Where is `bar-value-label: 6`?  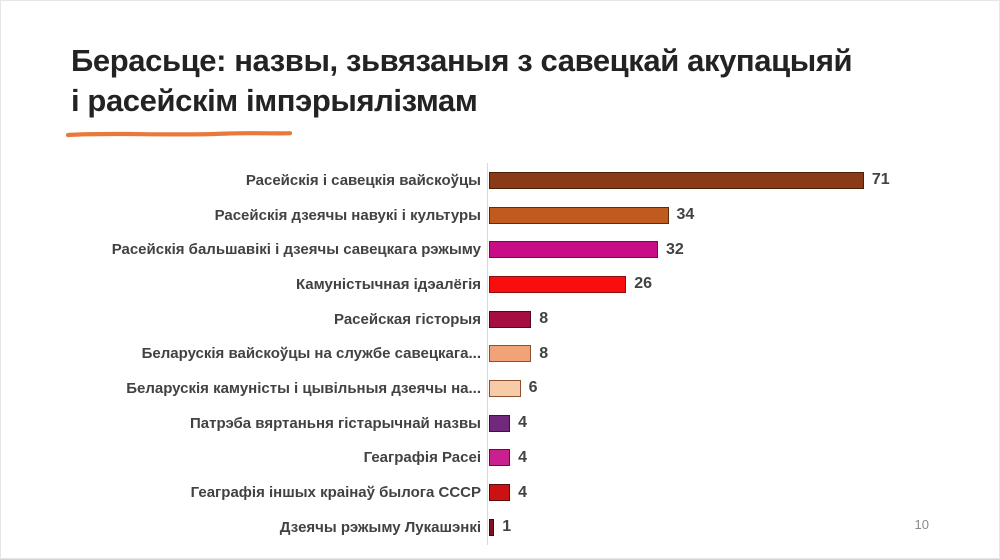
bar-value-label: 6 is located at coordinates (533, 388).